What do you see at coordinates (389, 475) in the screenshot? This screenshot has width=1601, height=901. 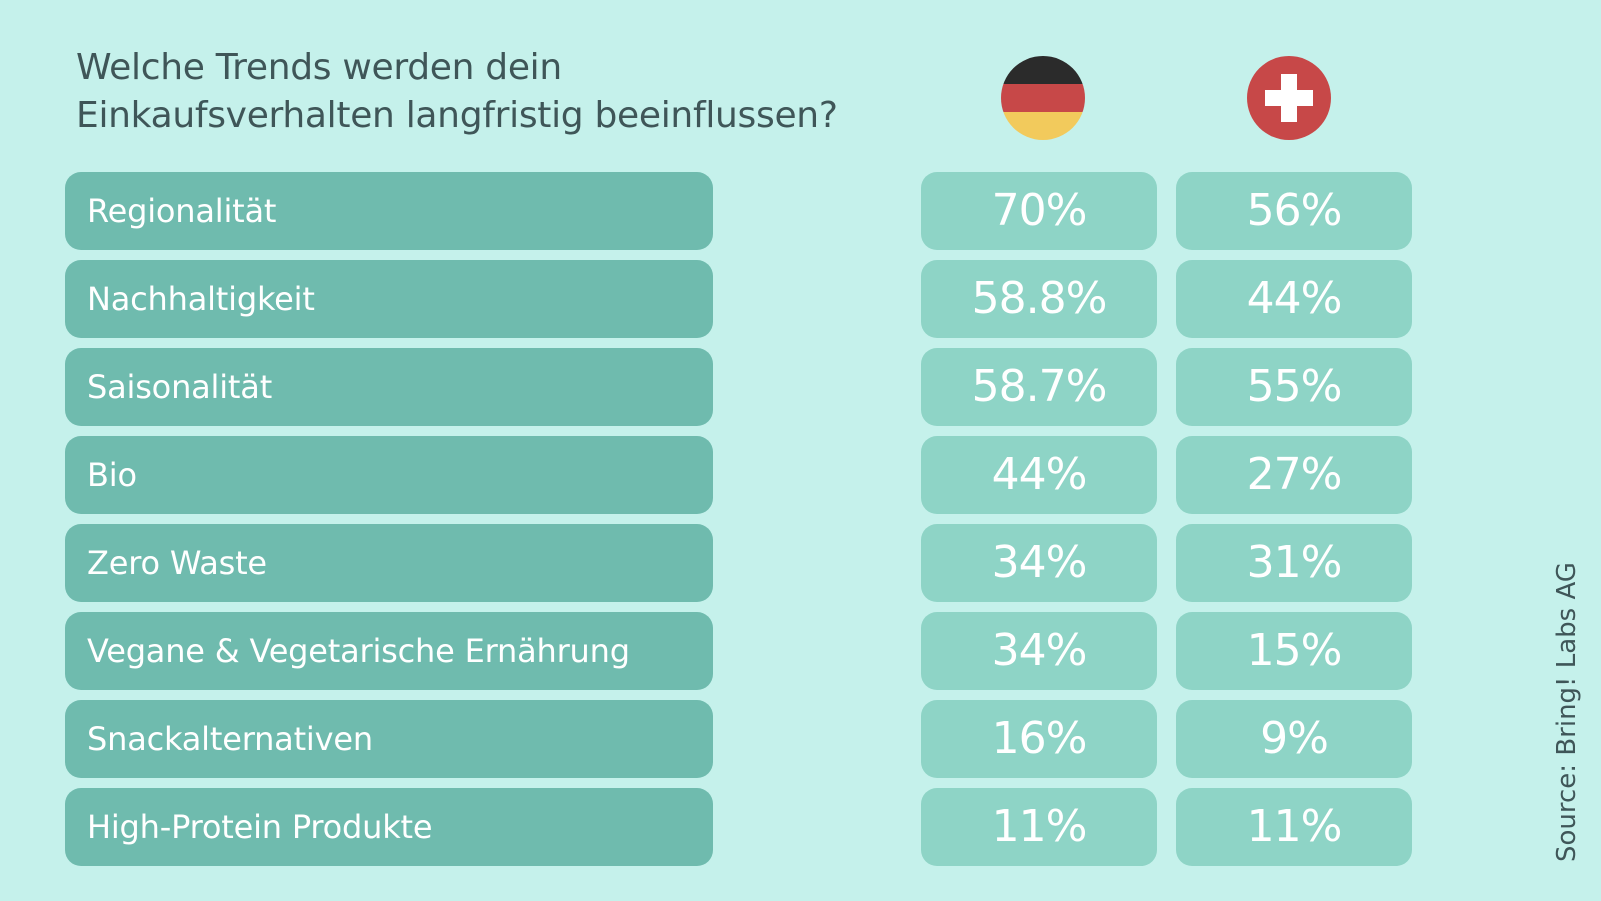 I see `trend-label-box: Bio` at bounding box center [389, 475].